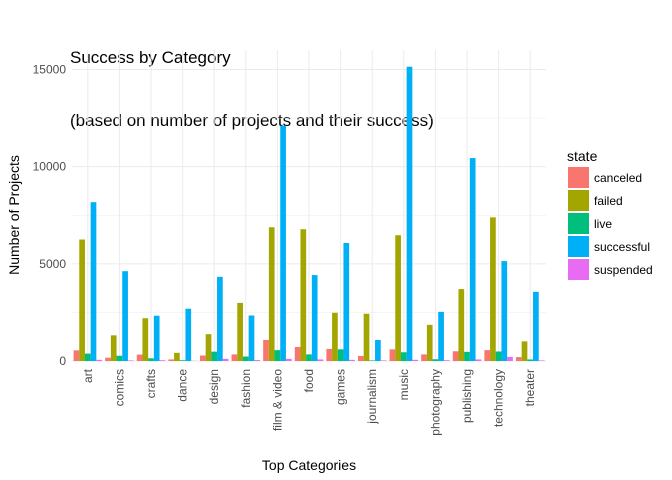 The width and height of the screenshot is (672, 480). I want to click on y-tick-label: 10000, so click(50, 167).